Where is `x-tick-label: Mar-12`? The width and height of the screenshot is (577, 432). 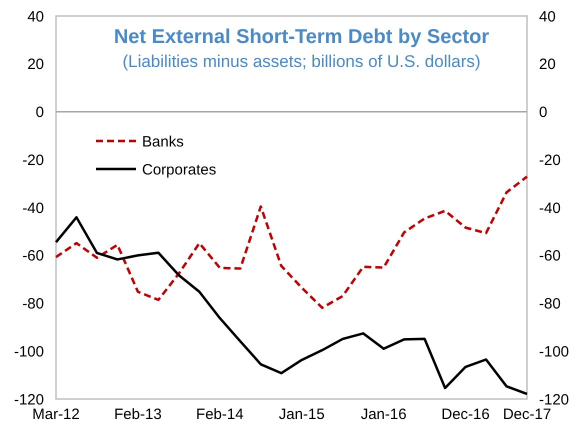
x-tick-label: Mar-12 is located at coordinates (56, 414).